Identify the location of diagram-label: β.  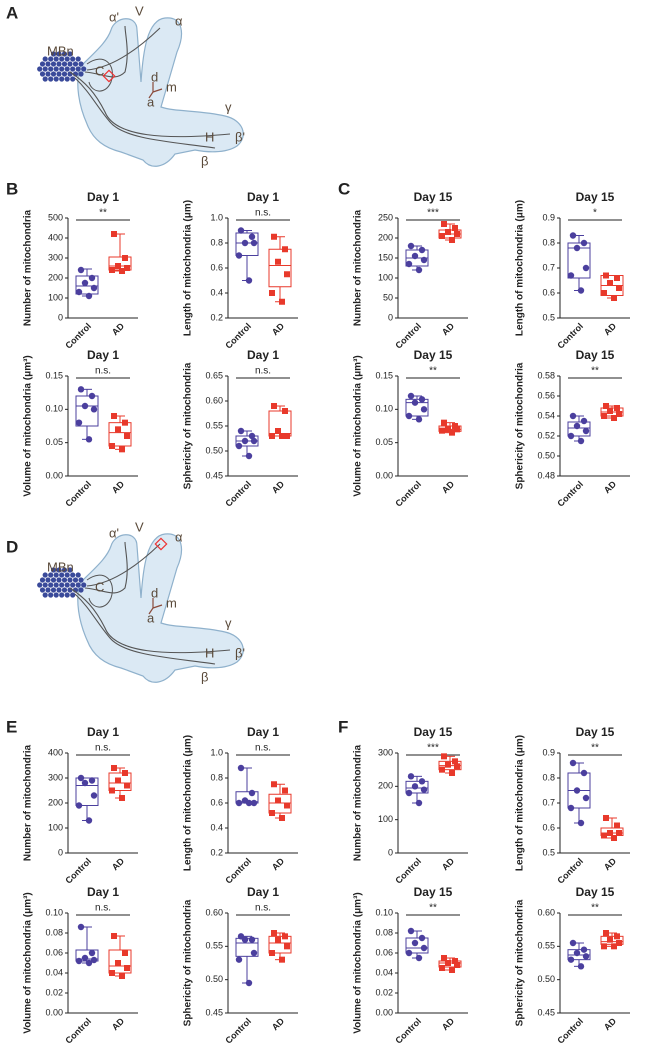
(204, 676).